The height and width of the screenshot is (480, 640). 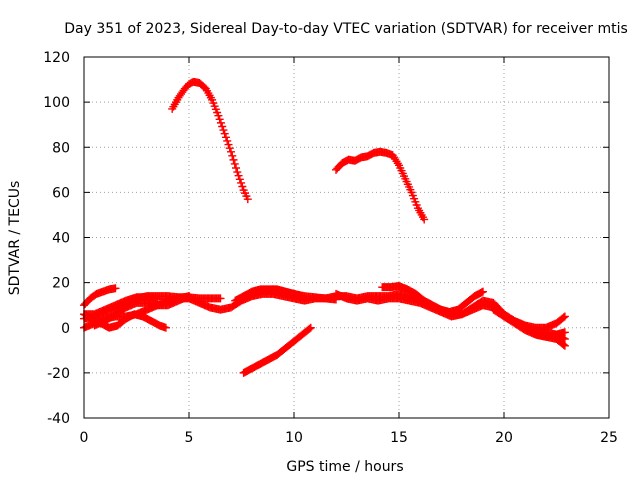 What do you see at coordinates (61, 148) in the screenshot?
I see `y-tick-label: 80` at bounding box center [61, 148].